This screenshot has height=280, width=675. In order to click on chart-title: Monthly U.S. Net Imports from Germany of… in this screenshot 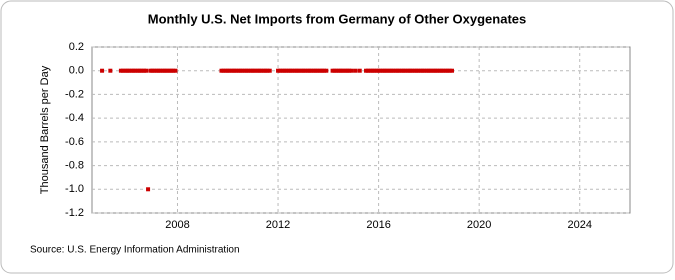, I will do `click(337, 18)`.